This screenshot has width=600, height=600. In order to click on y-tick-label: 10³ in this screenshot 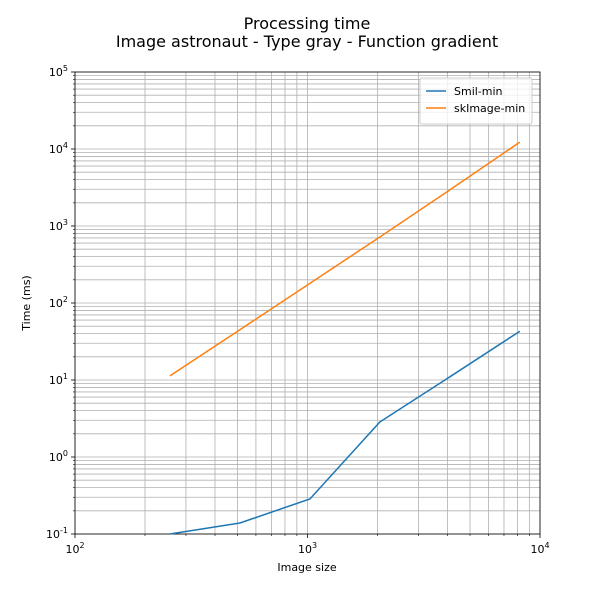, I will do `click(58, 225)`.